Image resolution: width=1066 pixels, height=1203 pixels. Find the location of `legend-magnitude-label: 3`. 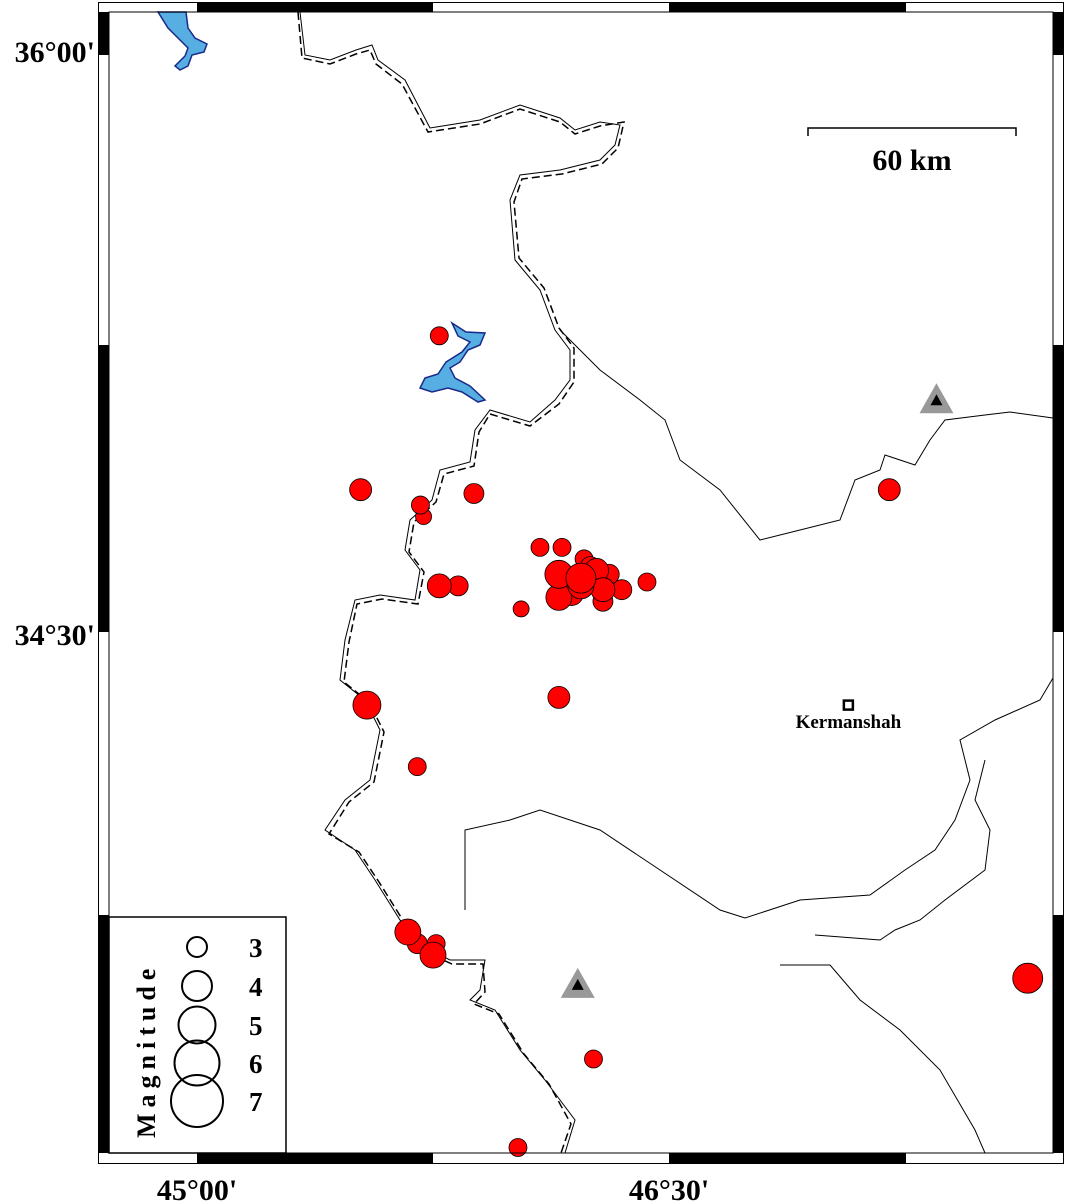

legend-magnitude-label: 3 is located at coordinates (256, 948).